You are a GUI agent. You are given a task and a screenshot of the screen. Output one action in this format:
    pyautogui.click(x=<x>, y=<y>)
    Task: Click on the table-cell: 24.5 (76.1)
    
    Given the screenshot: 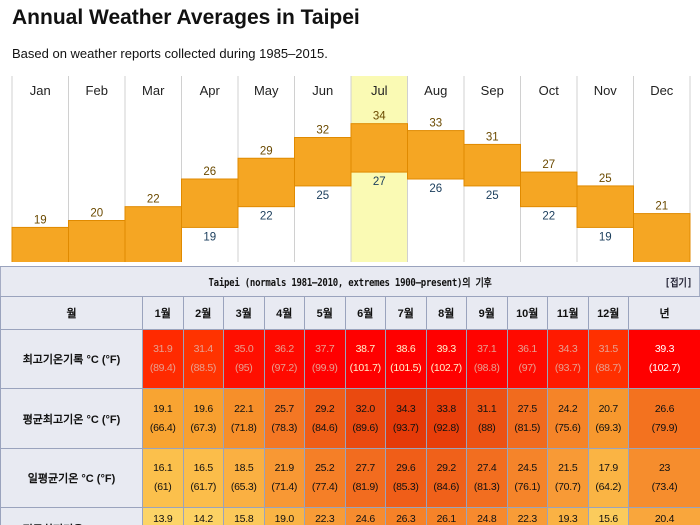 What is the action you would take?
    pyautogui.click(x=527, y=478)
    